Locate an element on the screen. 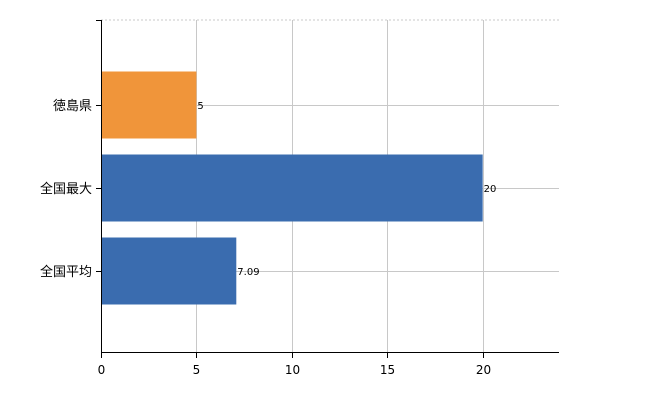 The image size is (650, 405). x-tick-label-0: 0 is located at coordinates (102, 370).